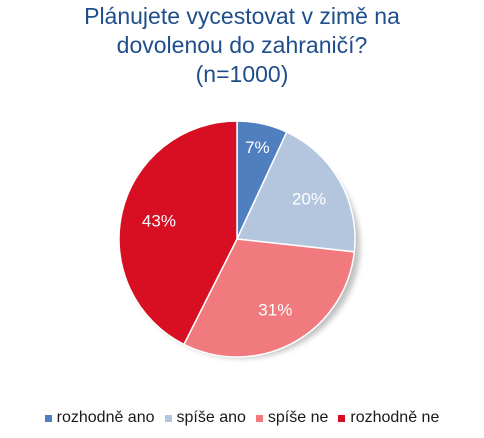 The width and height of the screenshot is (484, 438). Describe the element at coordinates (178, 233) in the screenshot. I see `pie-slice-rozhodne-ne` at that location.